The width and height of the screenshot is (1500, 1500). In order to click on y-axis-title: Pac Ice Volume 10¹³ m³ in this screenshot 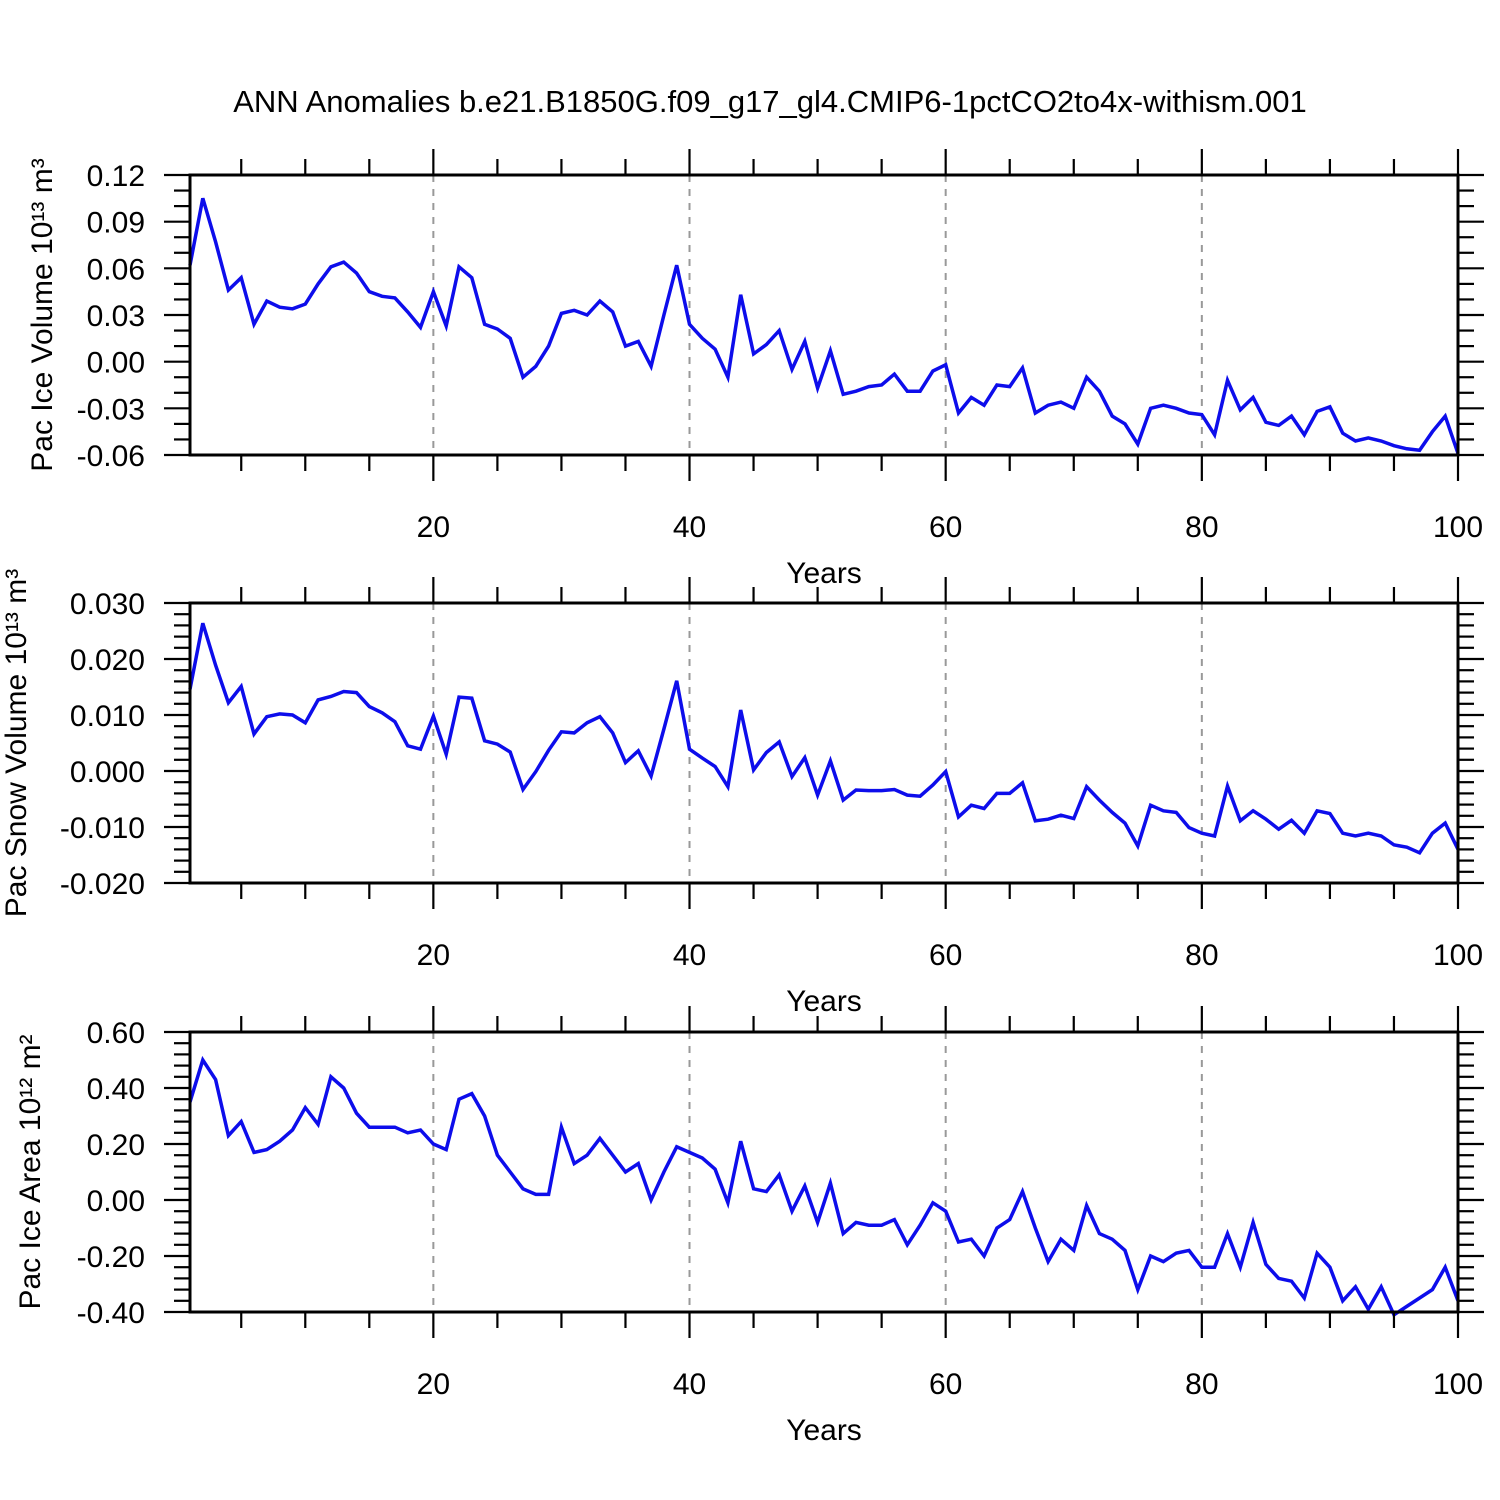, I will do `click(42, 314)`.